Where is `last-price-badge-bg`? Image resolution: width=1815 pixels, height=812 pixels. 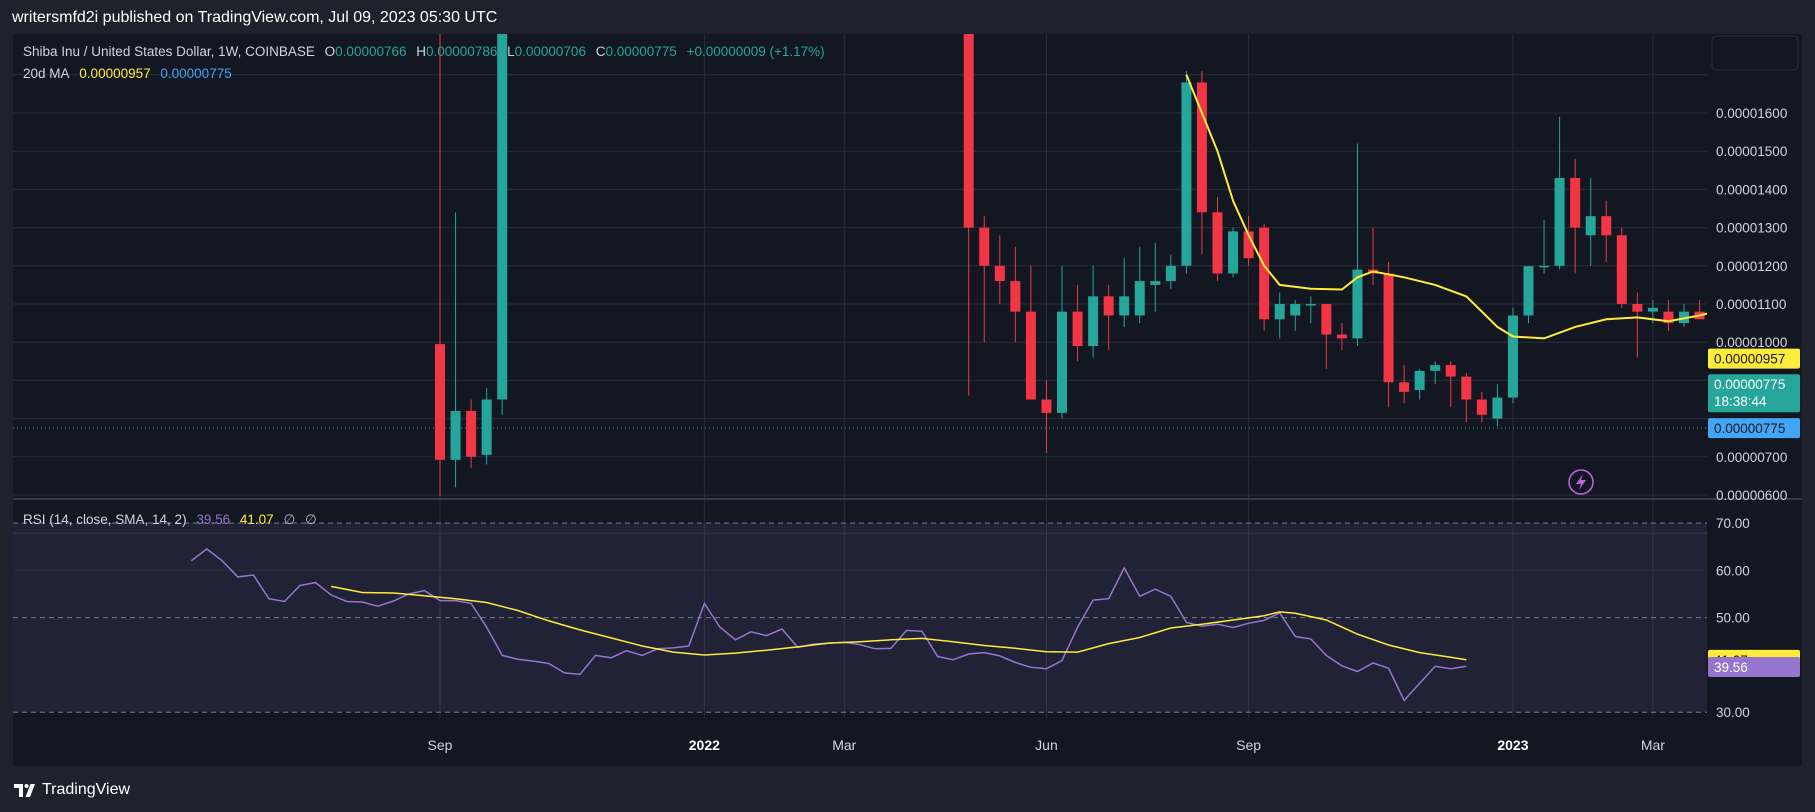 last-price-badge-bg is located at coordinates (1754, 393).